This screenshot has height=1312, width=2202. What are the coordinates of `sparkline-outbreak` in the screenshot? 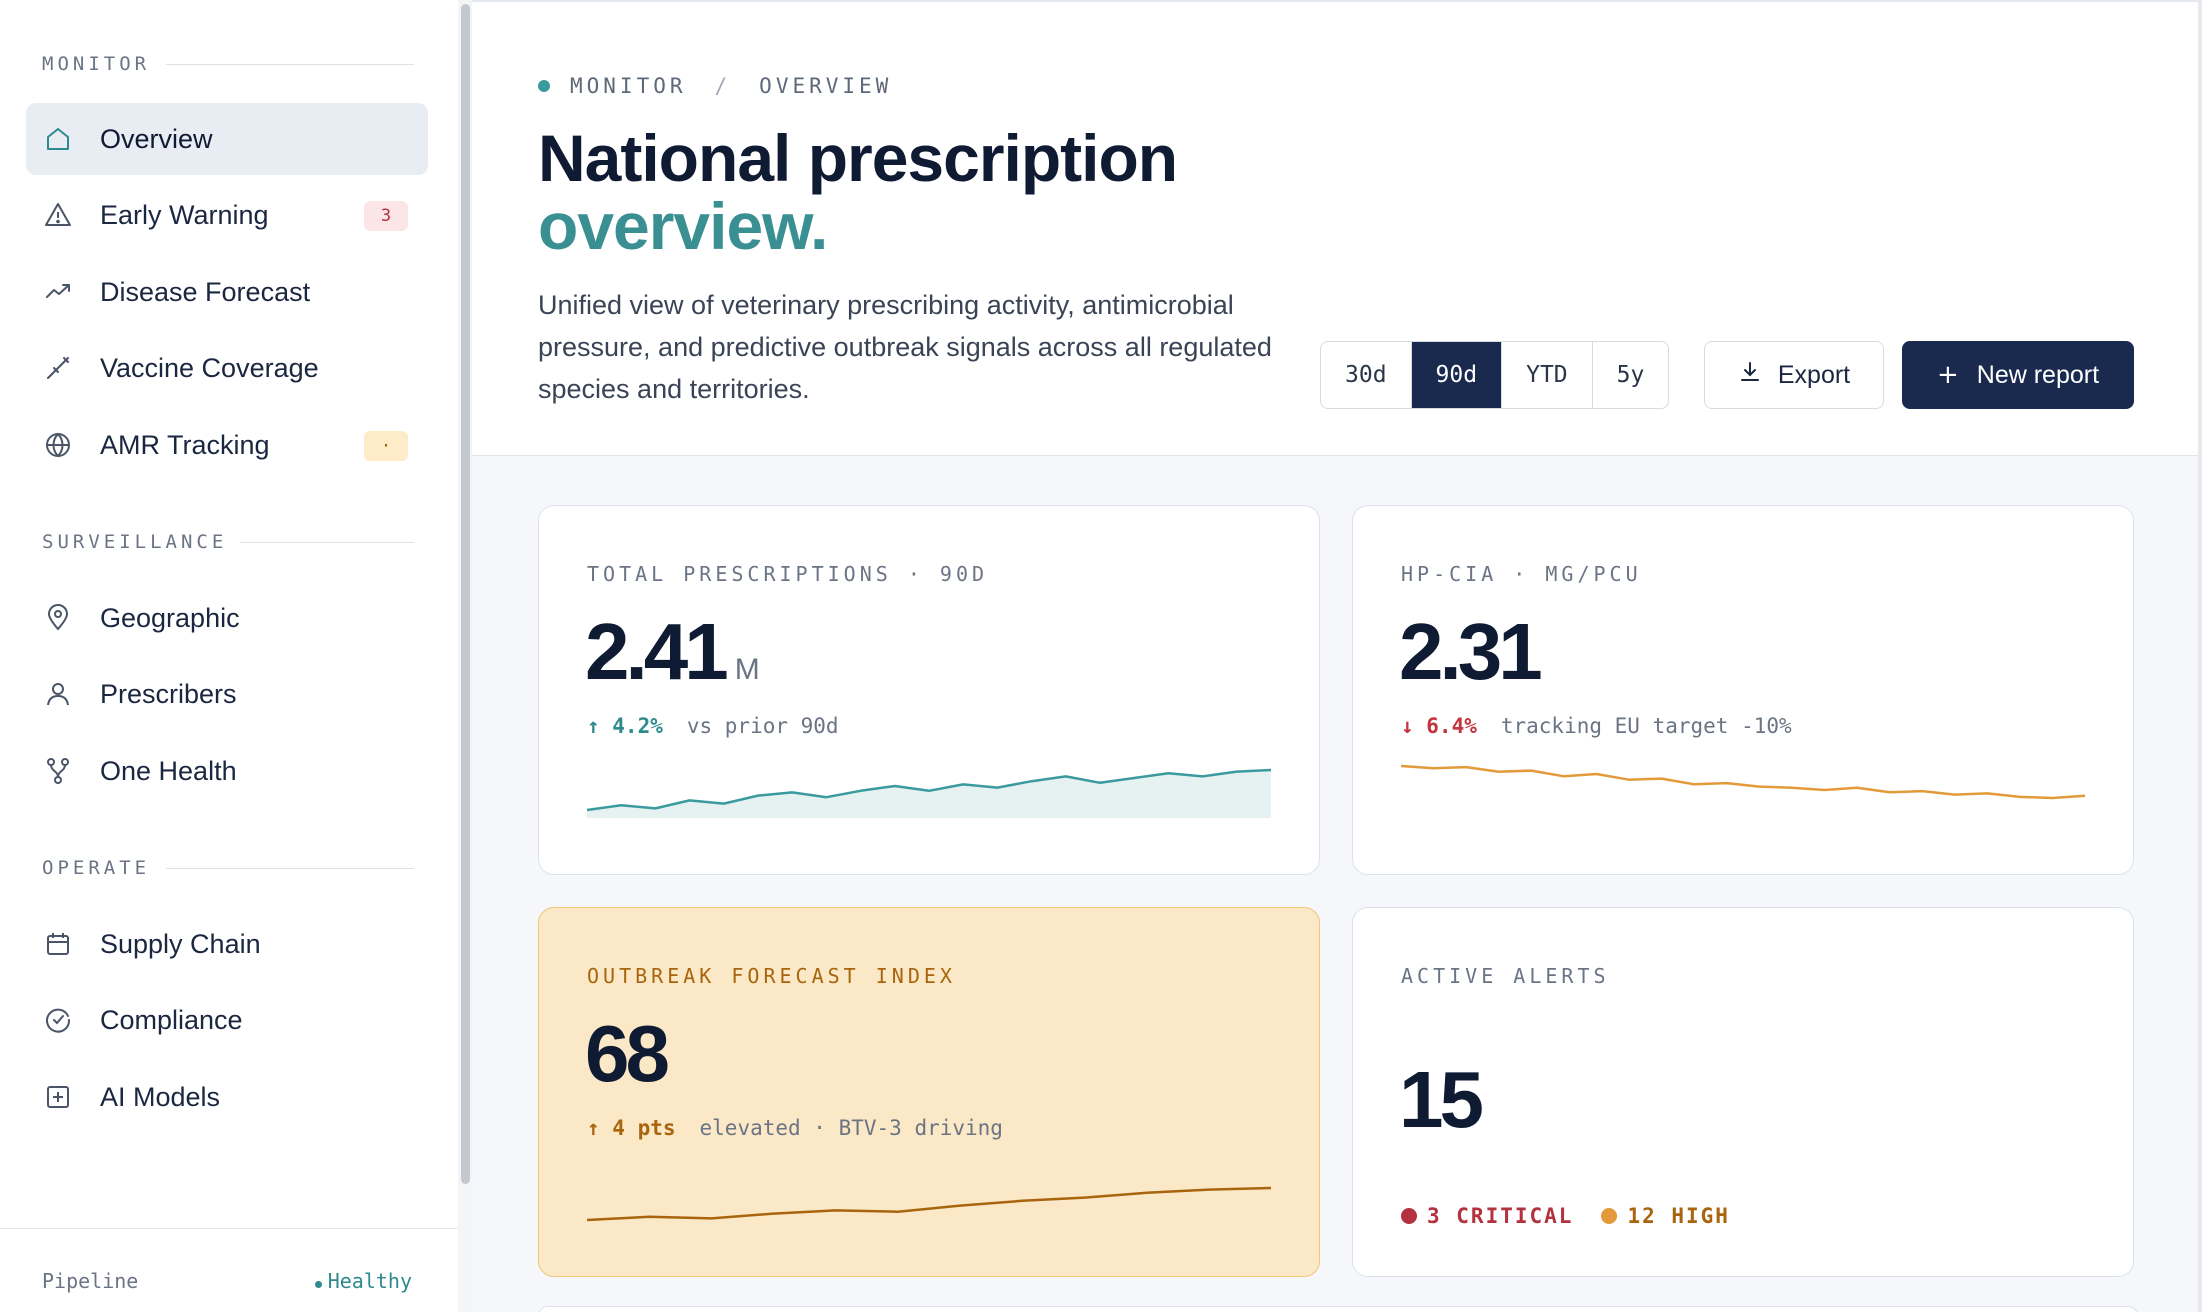 It's located at (929, 1204).